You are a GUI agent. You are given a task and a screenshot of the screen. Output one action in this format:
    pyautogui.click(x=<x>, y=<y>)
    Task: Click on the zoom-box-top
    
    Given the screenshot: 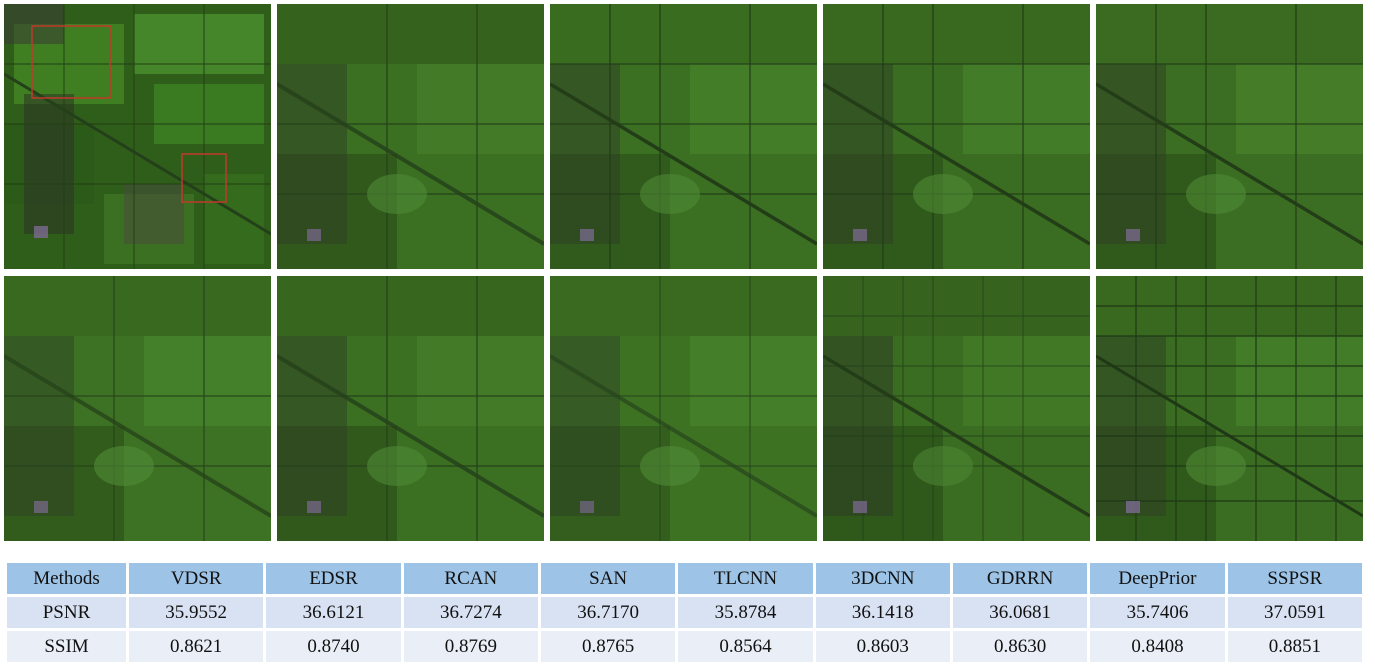 What is the action you would take?
    pyautogui.click(x=71, y=62)
    